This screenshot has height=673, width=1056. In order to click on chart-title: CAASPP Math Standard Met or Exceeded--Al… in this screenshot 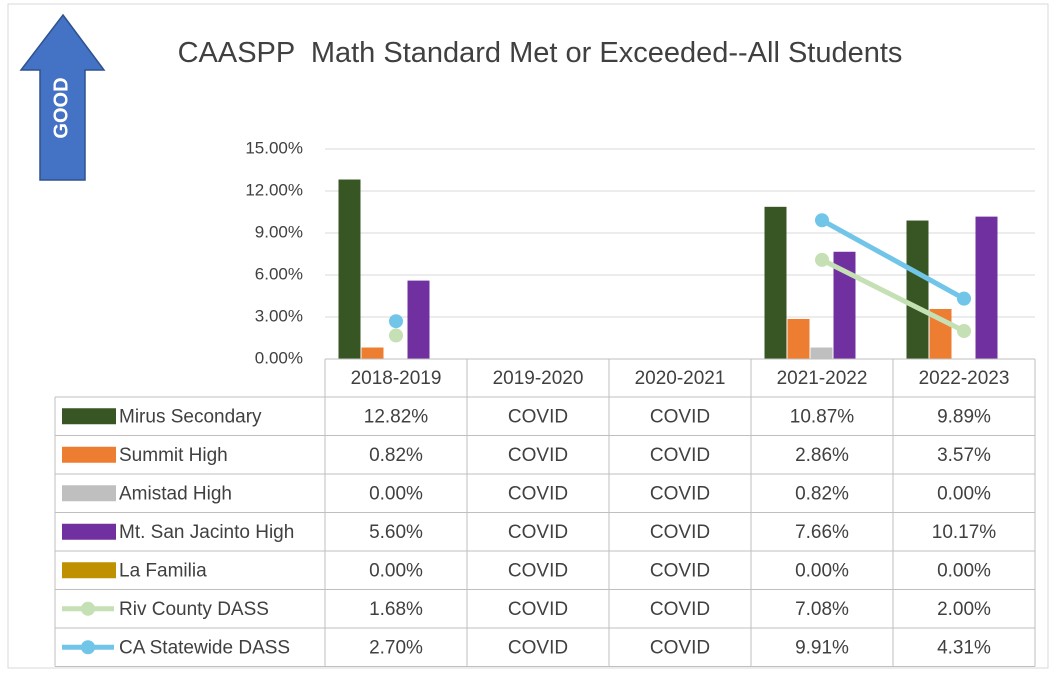, I will do `click(540, 53)`.